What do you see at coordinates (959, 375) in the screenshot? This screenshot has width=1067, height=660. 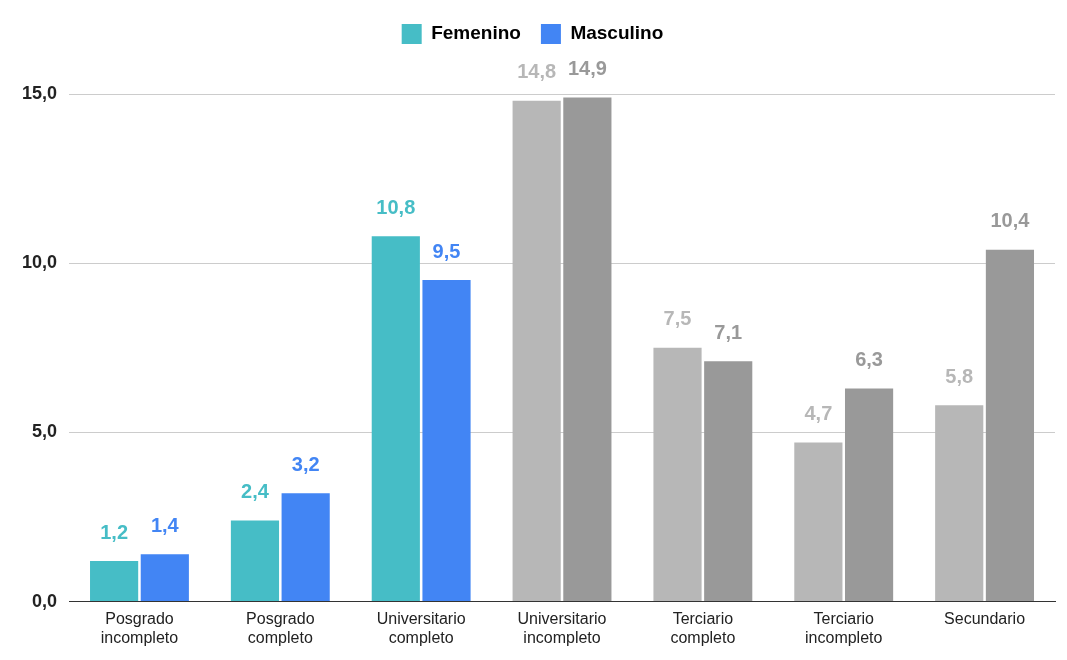 I see `data-label: 5,8` at bounding box center [959, 375].